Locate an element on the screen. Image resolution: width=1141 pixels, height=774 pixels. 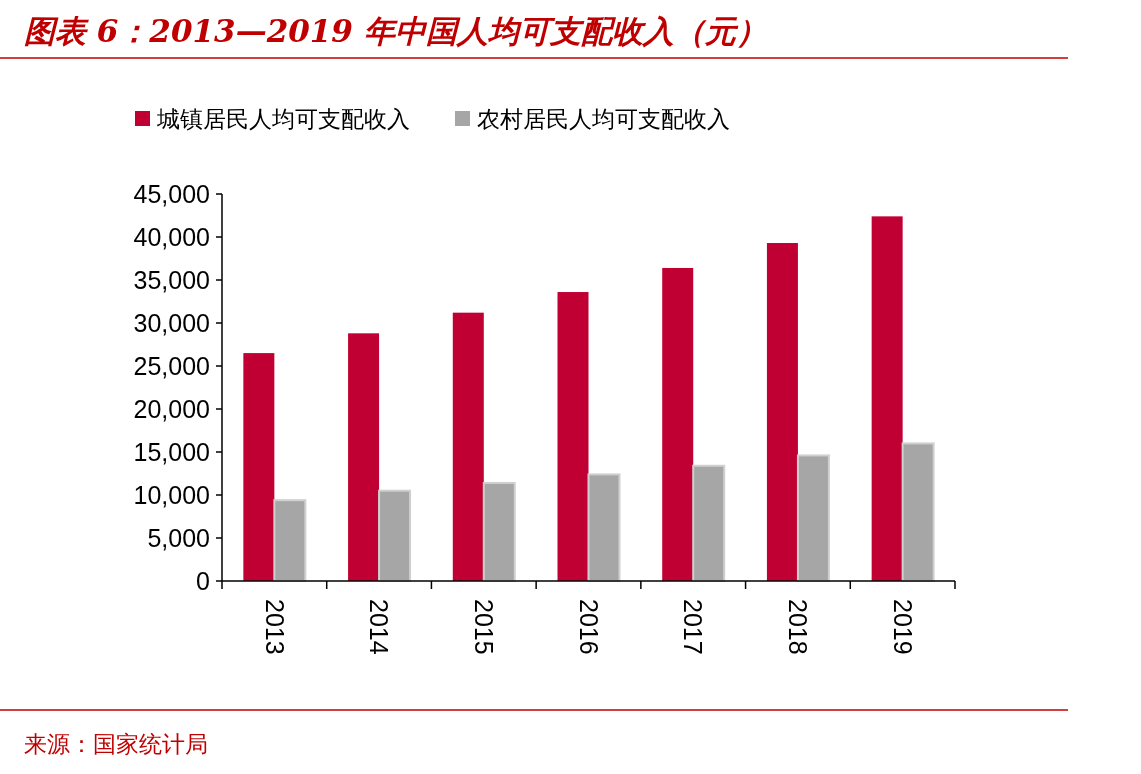
y-tick-label: 20,000 is located at coordinates (171, 408).